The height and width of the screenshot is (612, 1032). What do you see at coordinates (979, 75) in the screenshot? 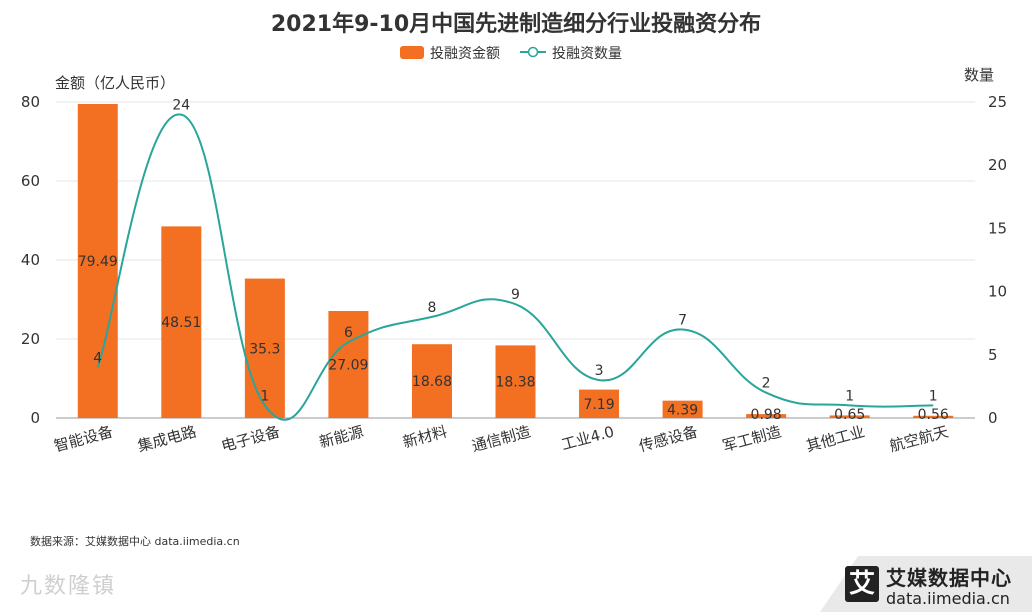
I see `y-axis-right-title: 数量` at bounding box center [979, 75].